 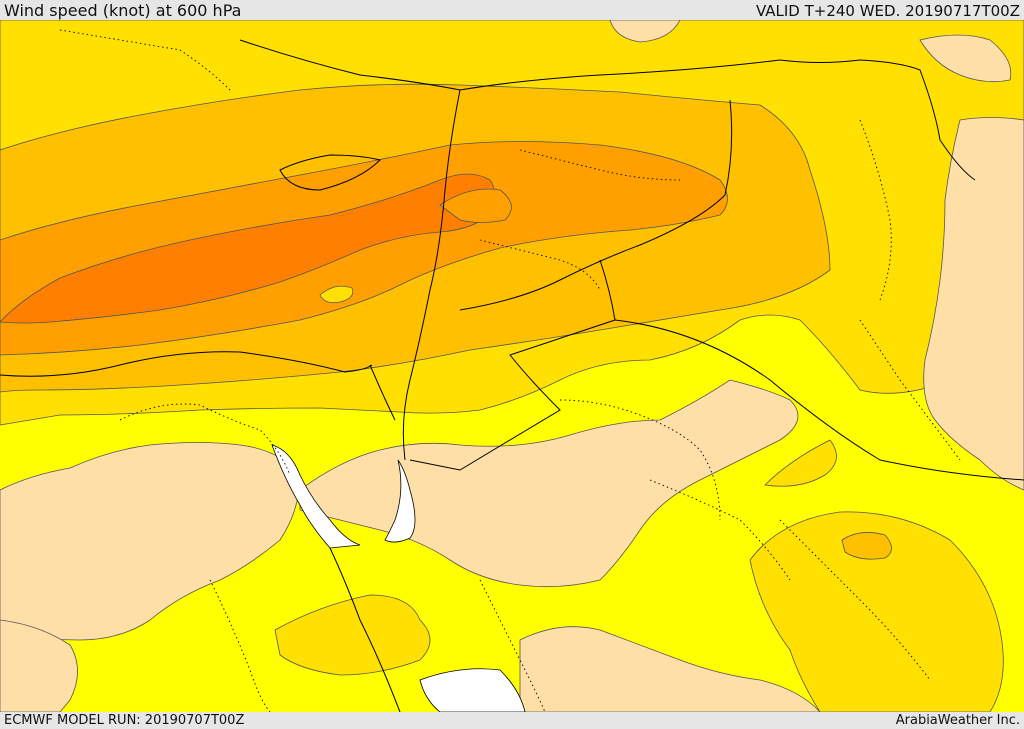 I want to click on wind-contour-gold-south, so click(x=352, y=635).